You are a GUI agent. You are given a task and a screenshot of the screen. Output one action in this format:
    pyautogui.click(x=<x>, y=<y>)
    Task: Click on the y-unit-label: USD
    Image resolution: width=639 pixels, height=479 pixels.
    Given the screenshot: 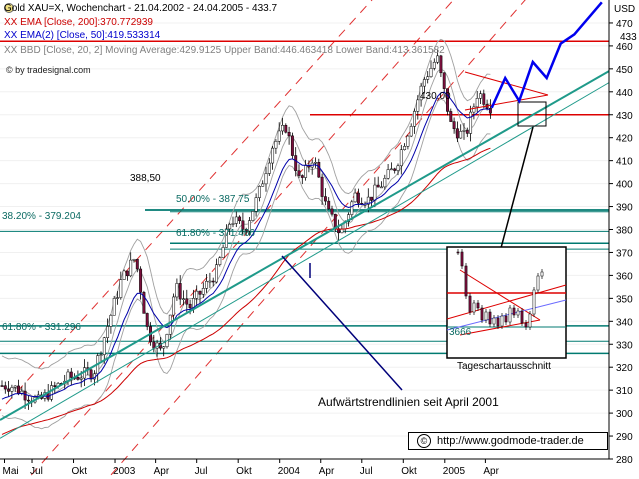 What is the action you would take?
    pyautogui.click(x=624, y=9)
    